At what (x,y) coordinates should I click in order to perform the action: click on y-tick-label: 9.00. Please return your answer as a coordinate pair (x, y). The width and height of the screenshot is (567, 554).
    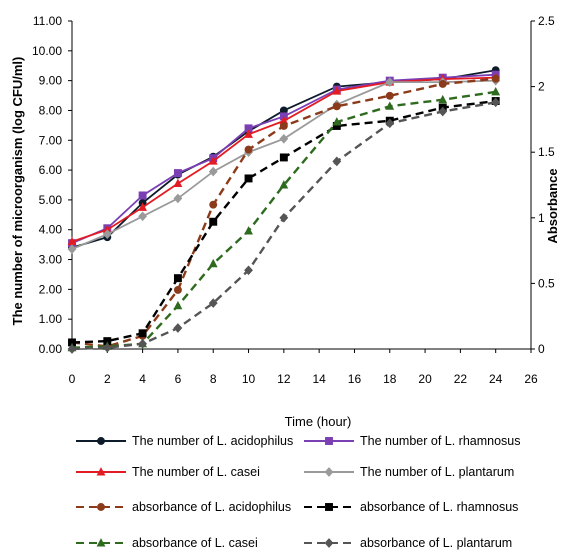
    Looking at the image, I should click on (51, 81).